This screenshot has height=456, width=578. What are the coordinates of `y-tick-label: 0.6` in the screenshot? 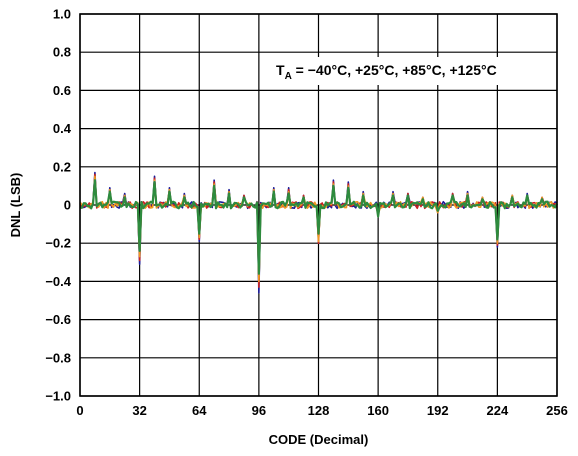 It's located at (62, 90).